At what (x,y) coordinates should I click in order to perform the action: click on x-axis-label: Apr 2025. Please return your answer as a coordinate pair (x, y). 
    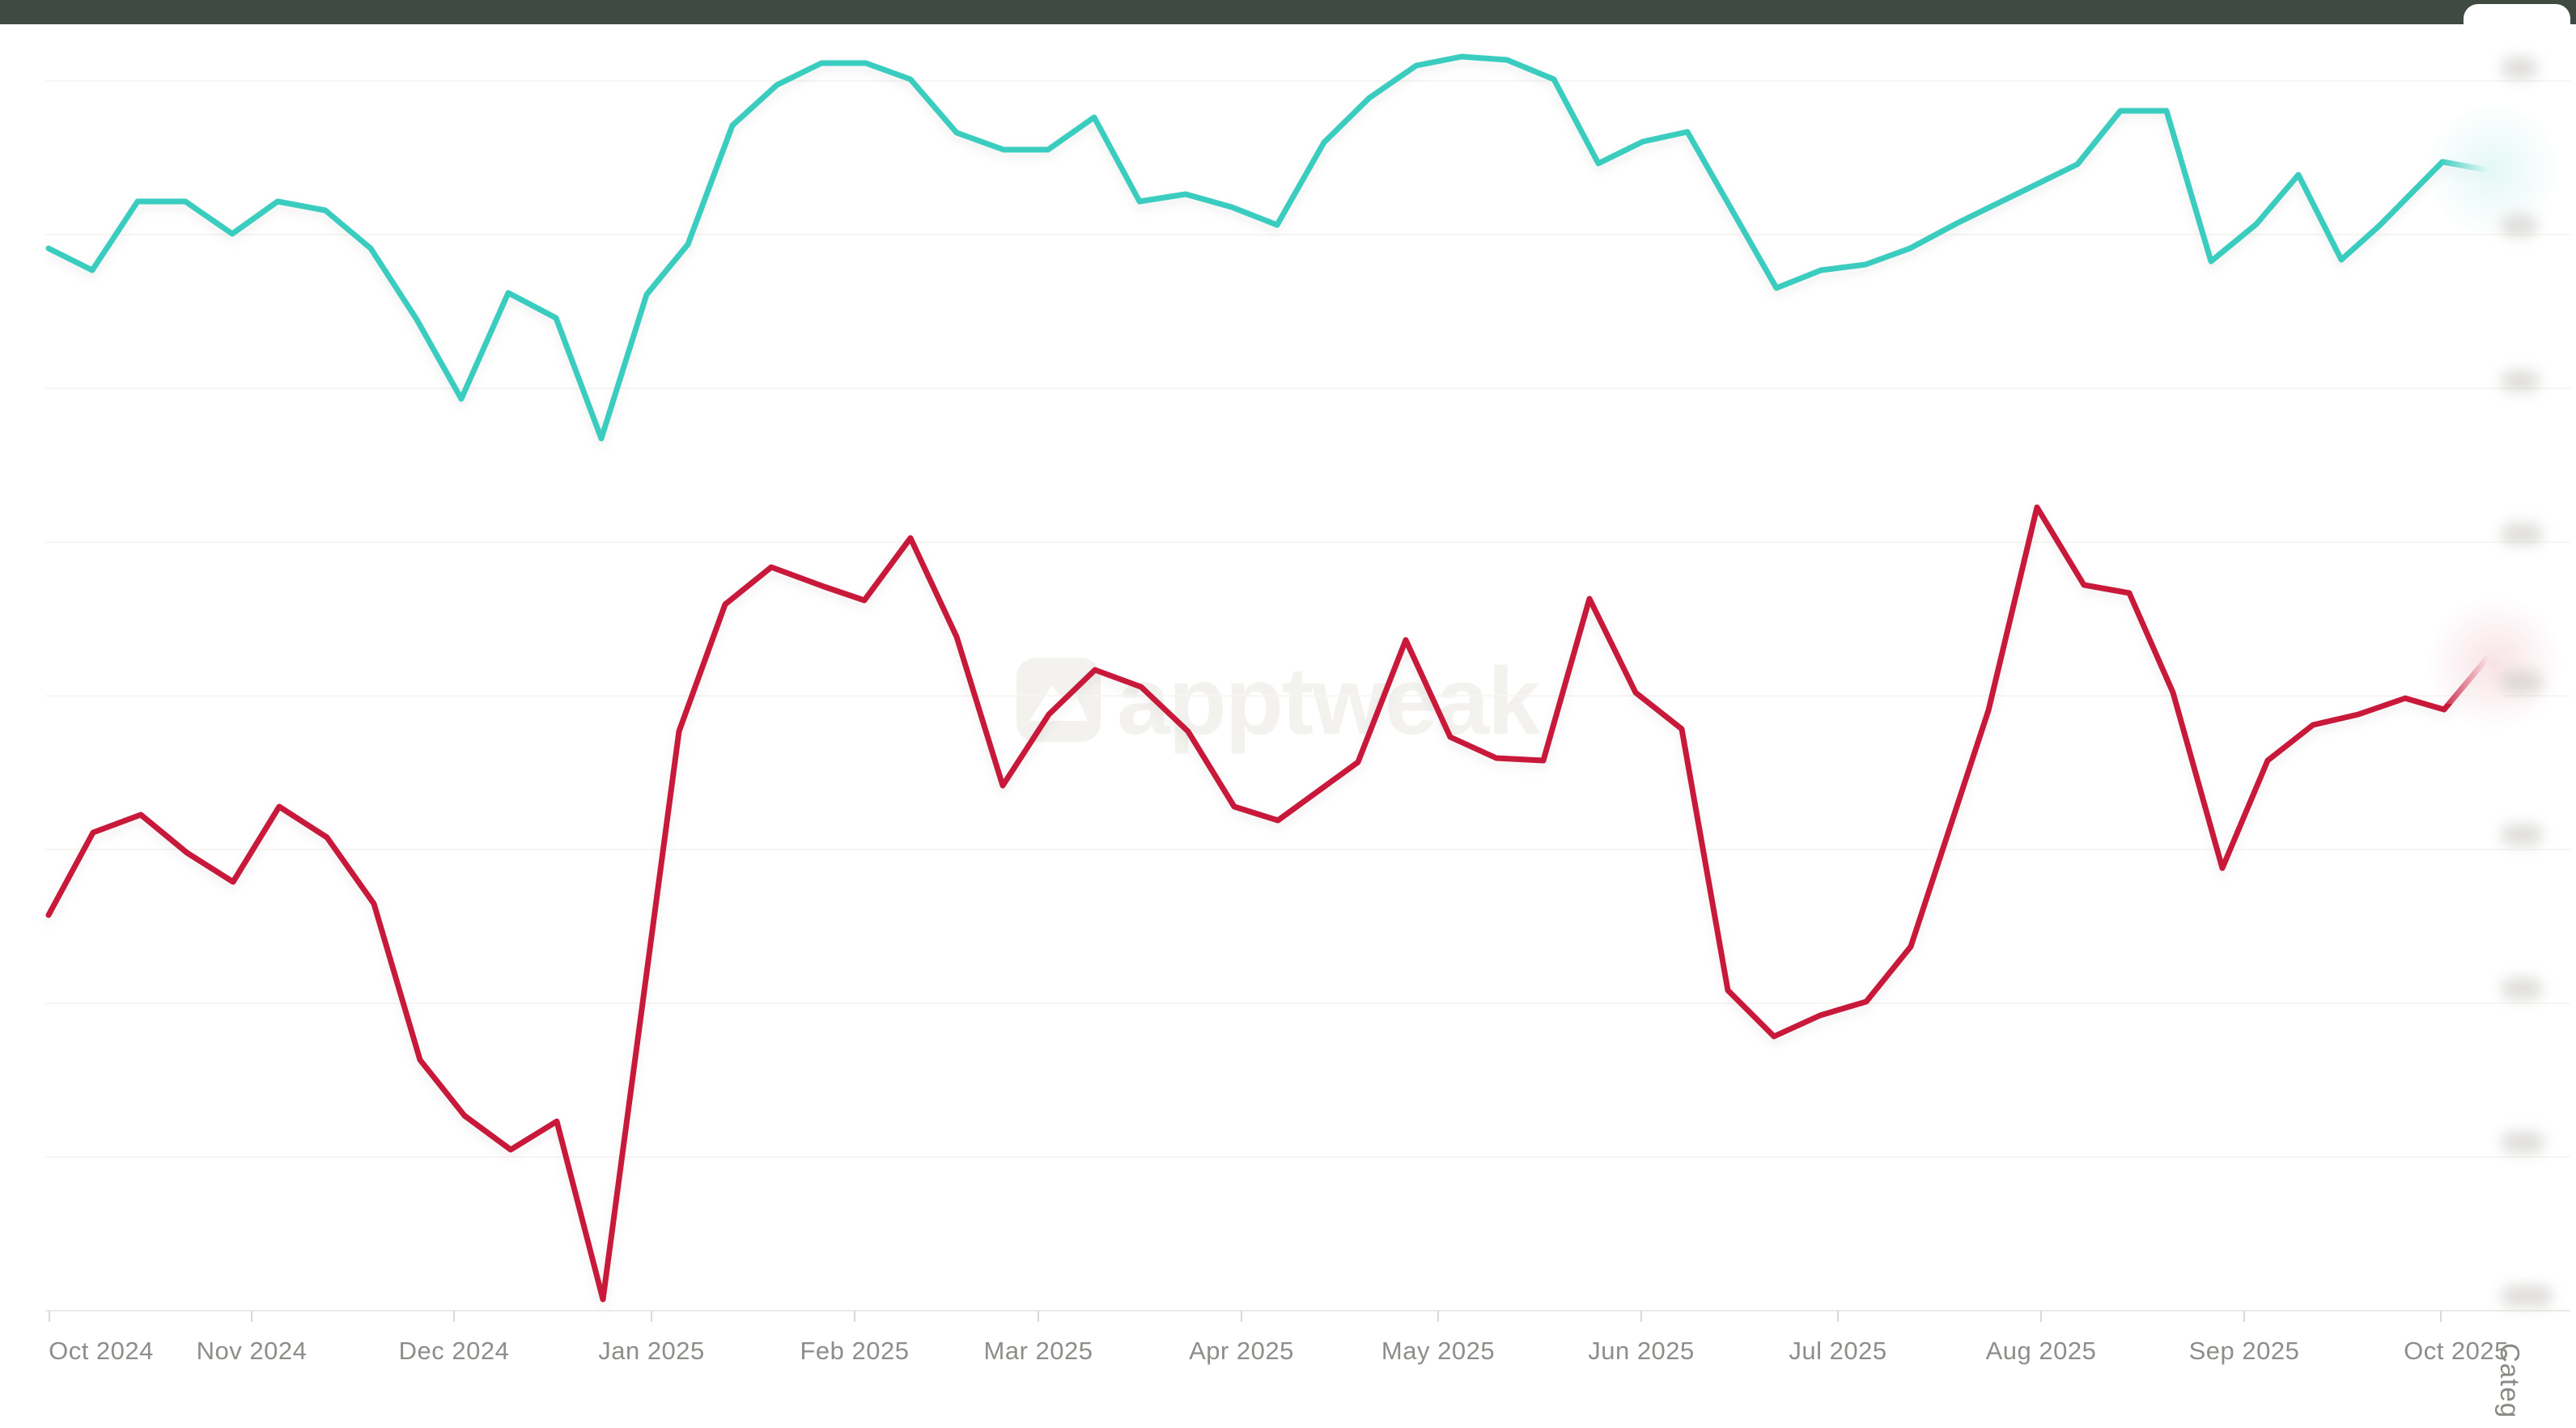
    Looking at the image, I should click on (1241, 1351).